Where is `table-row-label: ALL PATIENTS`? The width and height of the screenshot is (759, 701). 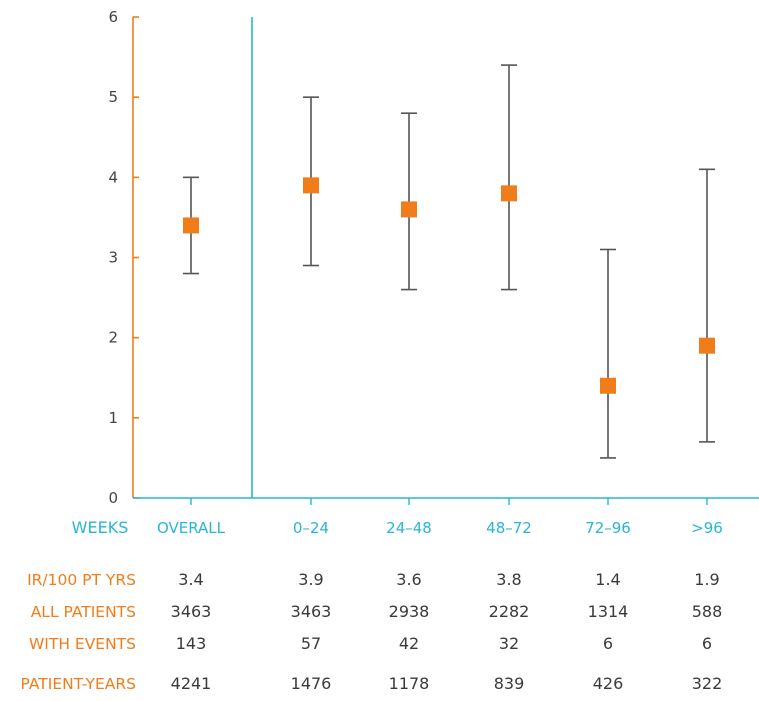 table-row-label: ALL PATIENTS is located at coordinates (83, 612).